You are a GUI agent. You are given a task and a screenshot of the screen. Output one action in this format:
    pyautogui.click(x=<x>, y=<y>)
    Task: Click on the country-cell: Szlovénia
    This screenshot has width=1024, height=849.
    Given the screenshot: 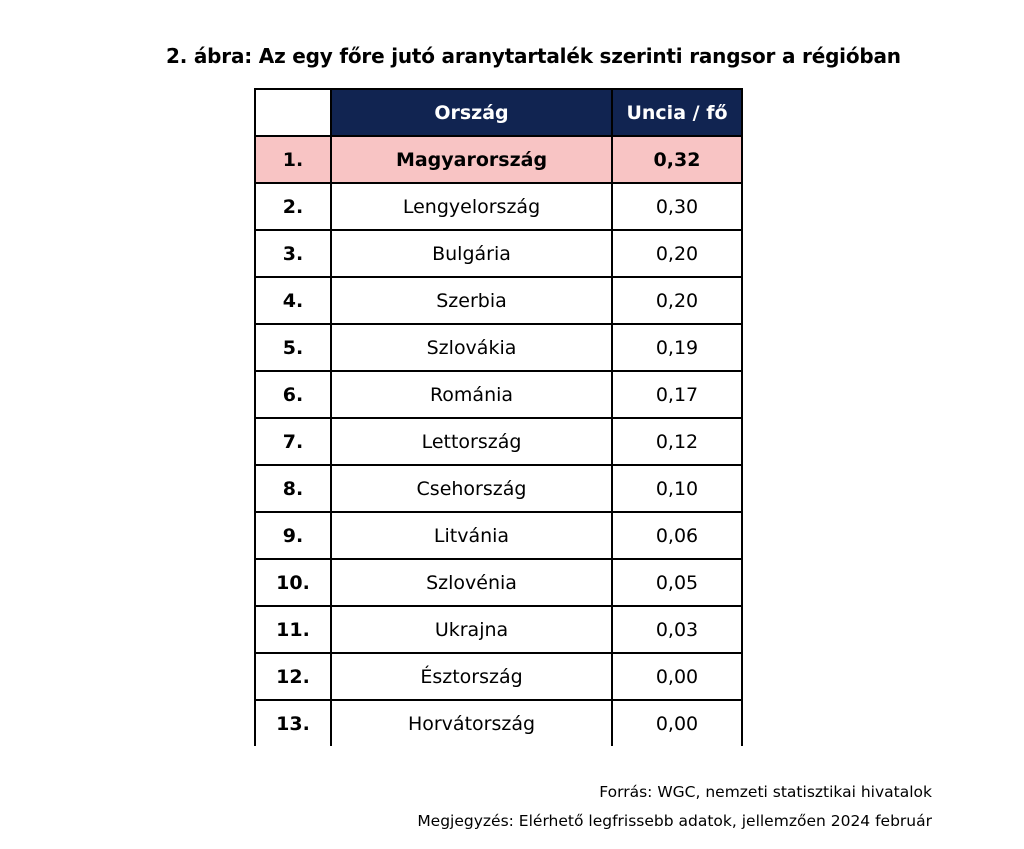 What is the action you would take?
    pyautogui.click(x=471, y=582)
    